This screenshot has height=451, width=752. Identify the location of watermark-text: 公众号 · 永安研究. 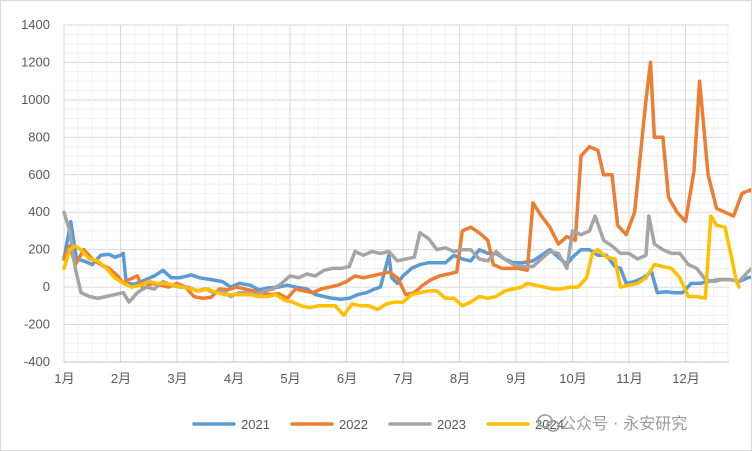
(623, 423).